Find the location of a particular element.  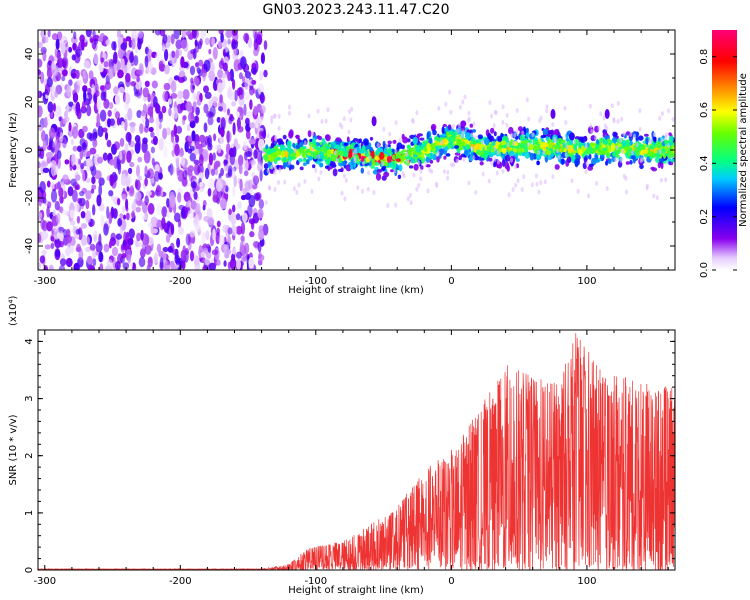

x-tick-label: 100 is located at coordinates (586, 281).